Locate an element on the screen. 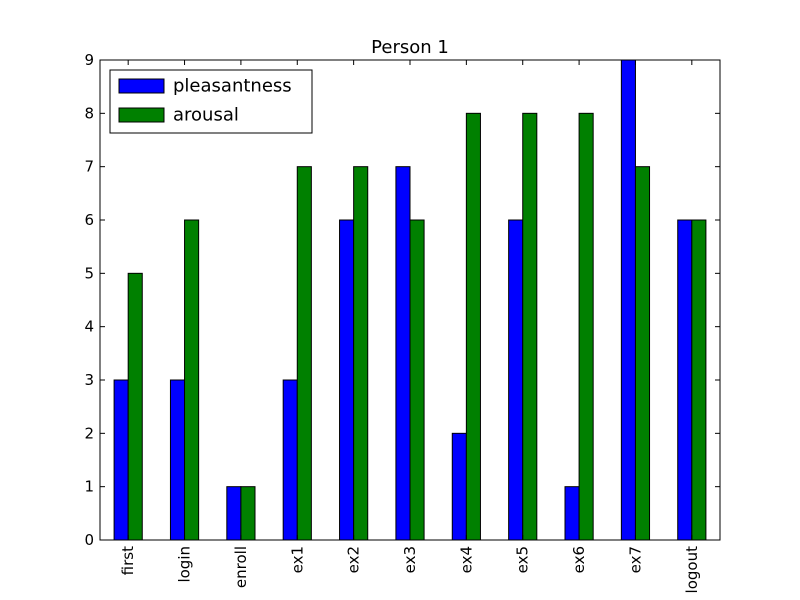 The image size is (800, 600). y-tick-label: 0 is located at coordinates (89, 540).